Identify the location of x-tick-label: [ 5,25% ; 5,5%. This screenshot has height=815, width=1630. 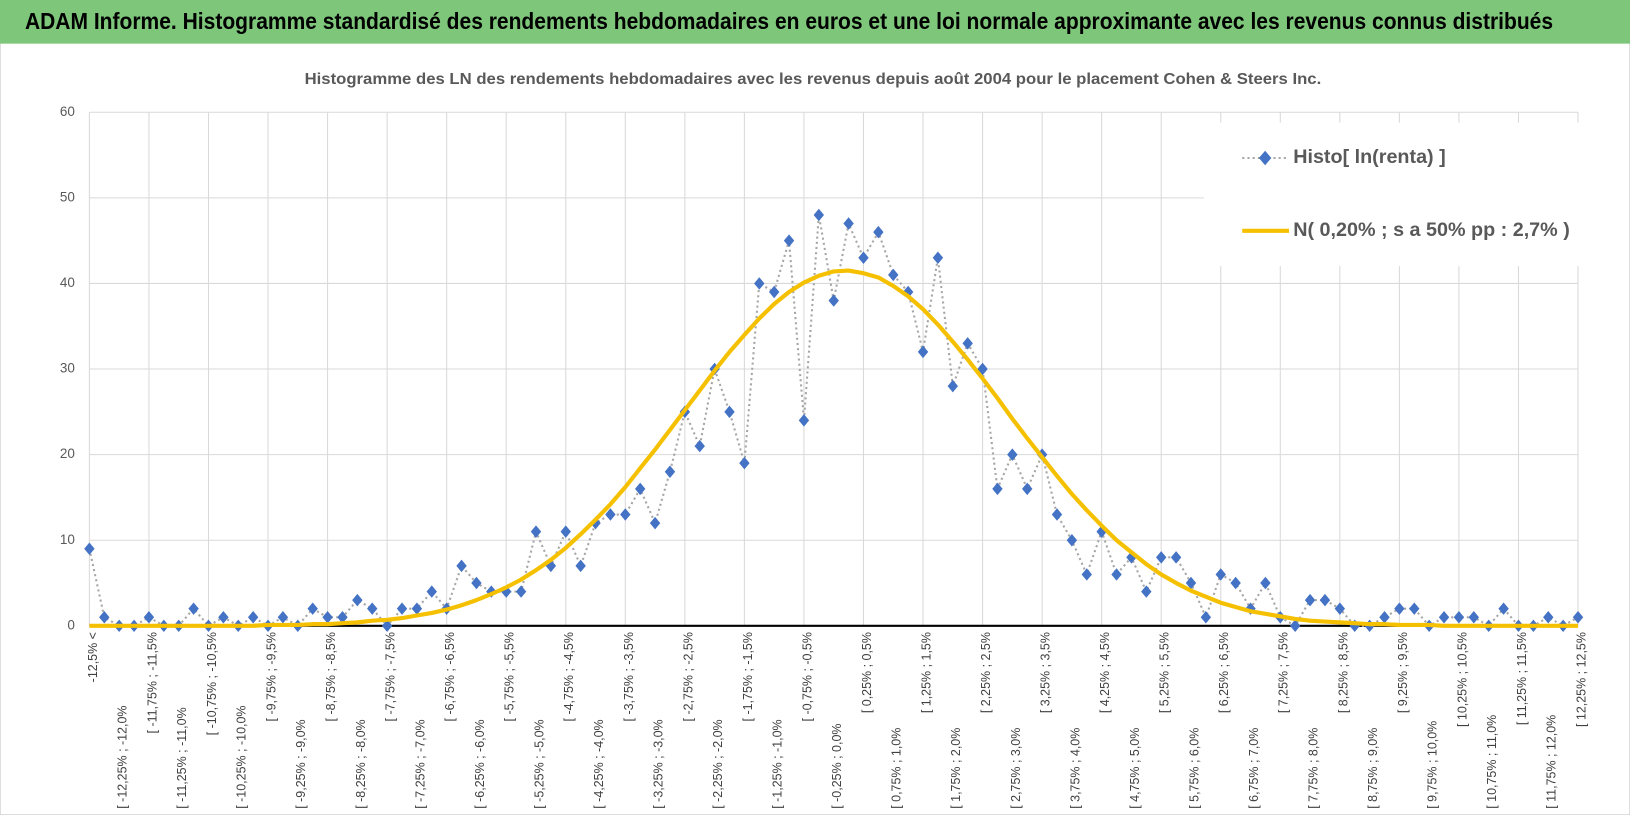
(1165, 672).